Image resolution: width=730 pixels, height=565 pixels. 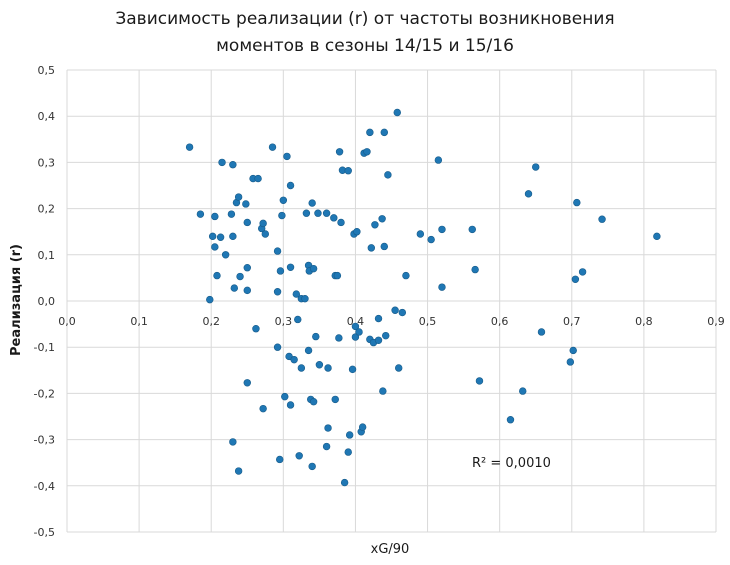 What do you see at coordinates (44, 440) in the screenshot?
I see `y-tick-label: -0,3` at bounding box center [44, 440].